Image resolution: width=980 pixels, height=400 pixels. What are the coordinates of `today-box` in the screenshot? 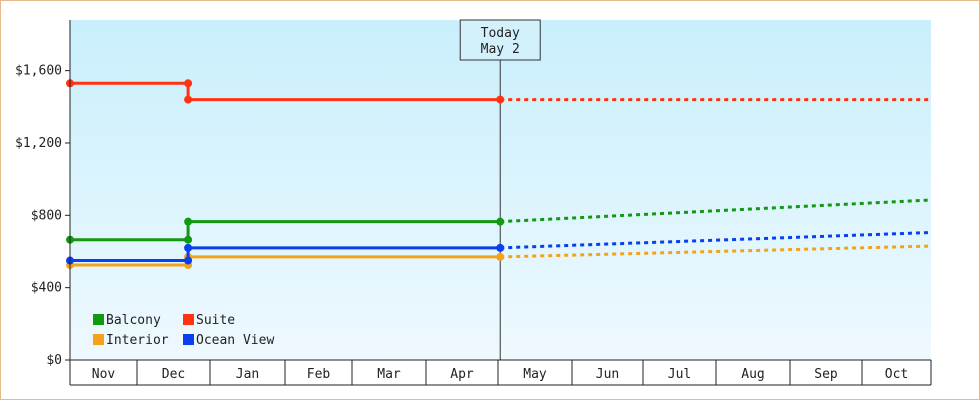 It's located at (500, 40).